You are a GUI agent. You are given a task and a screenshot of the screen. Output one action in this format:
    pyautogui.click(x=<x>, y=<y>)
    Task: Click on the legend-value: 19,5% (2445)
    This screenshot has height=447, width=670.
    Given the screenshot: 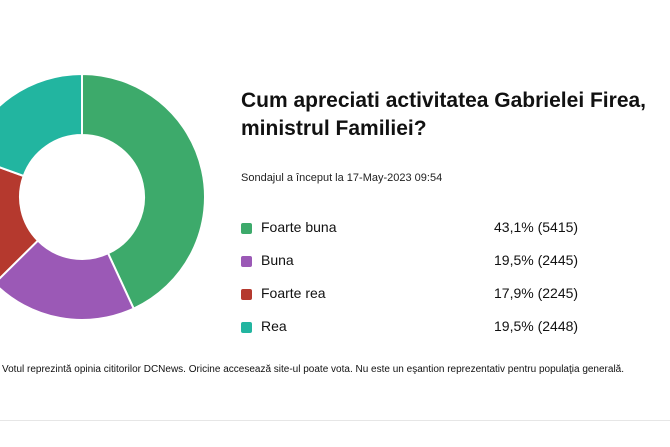 What is the action you would take?
    pyautogui.click(x=536, y=260)
    